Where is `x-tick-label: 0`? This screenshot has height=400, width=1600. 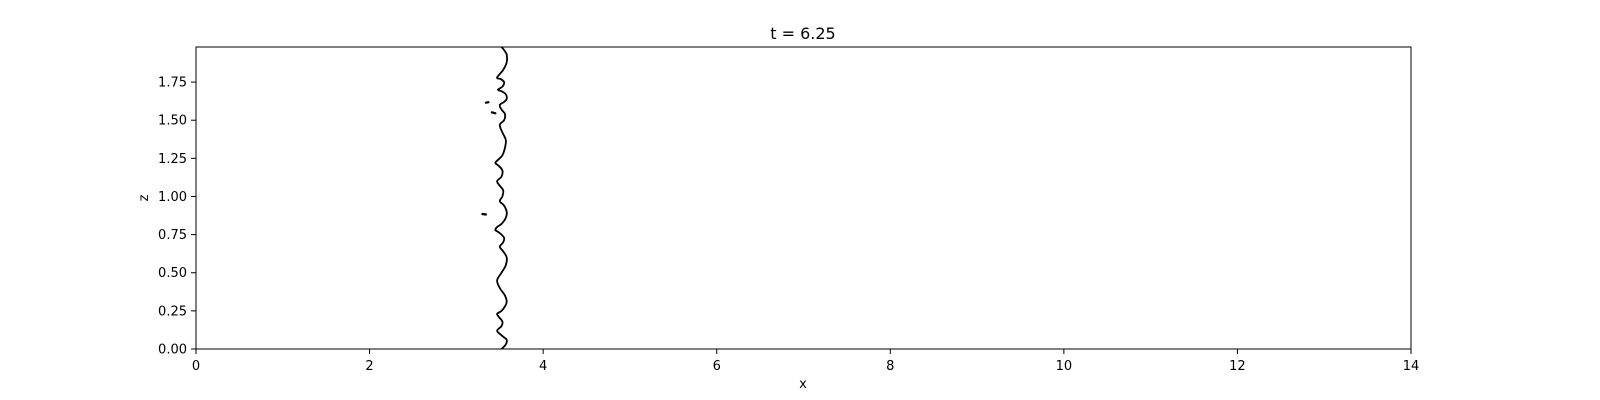 x-tick-label: 0 is located at coordinates (196, 366).